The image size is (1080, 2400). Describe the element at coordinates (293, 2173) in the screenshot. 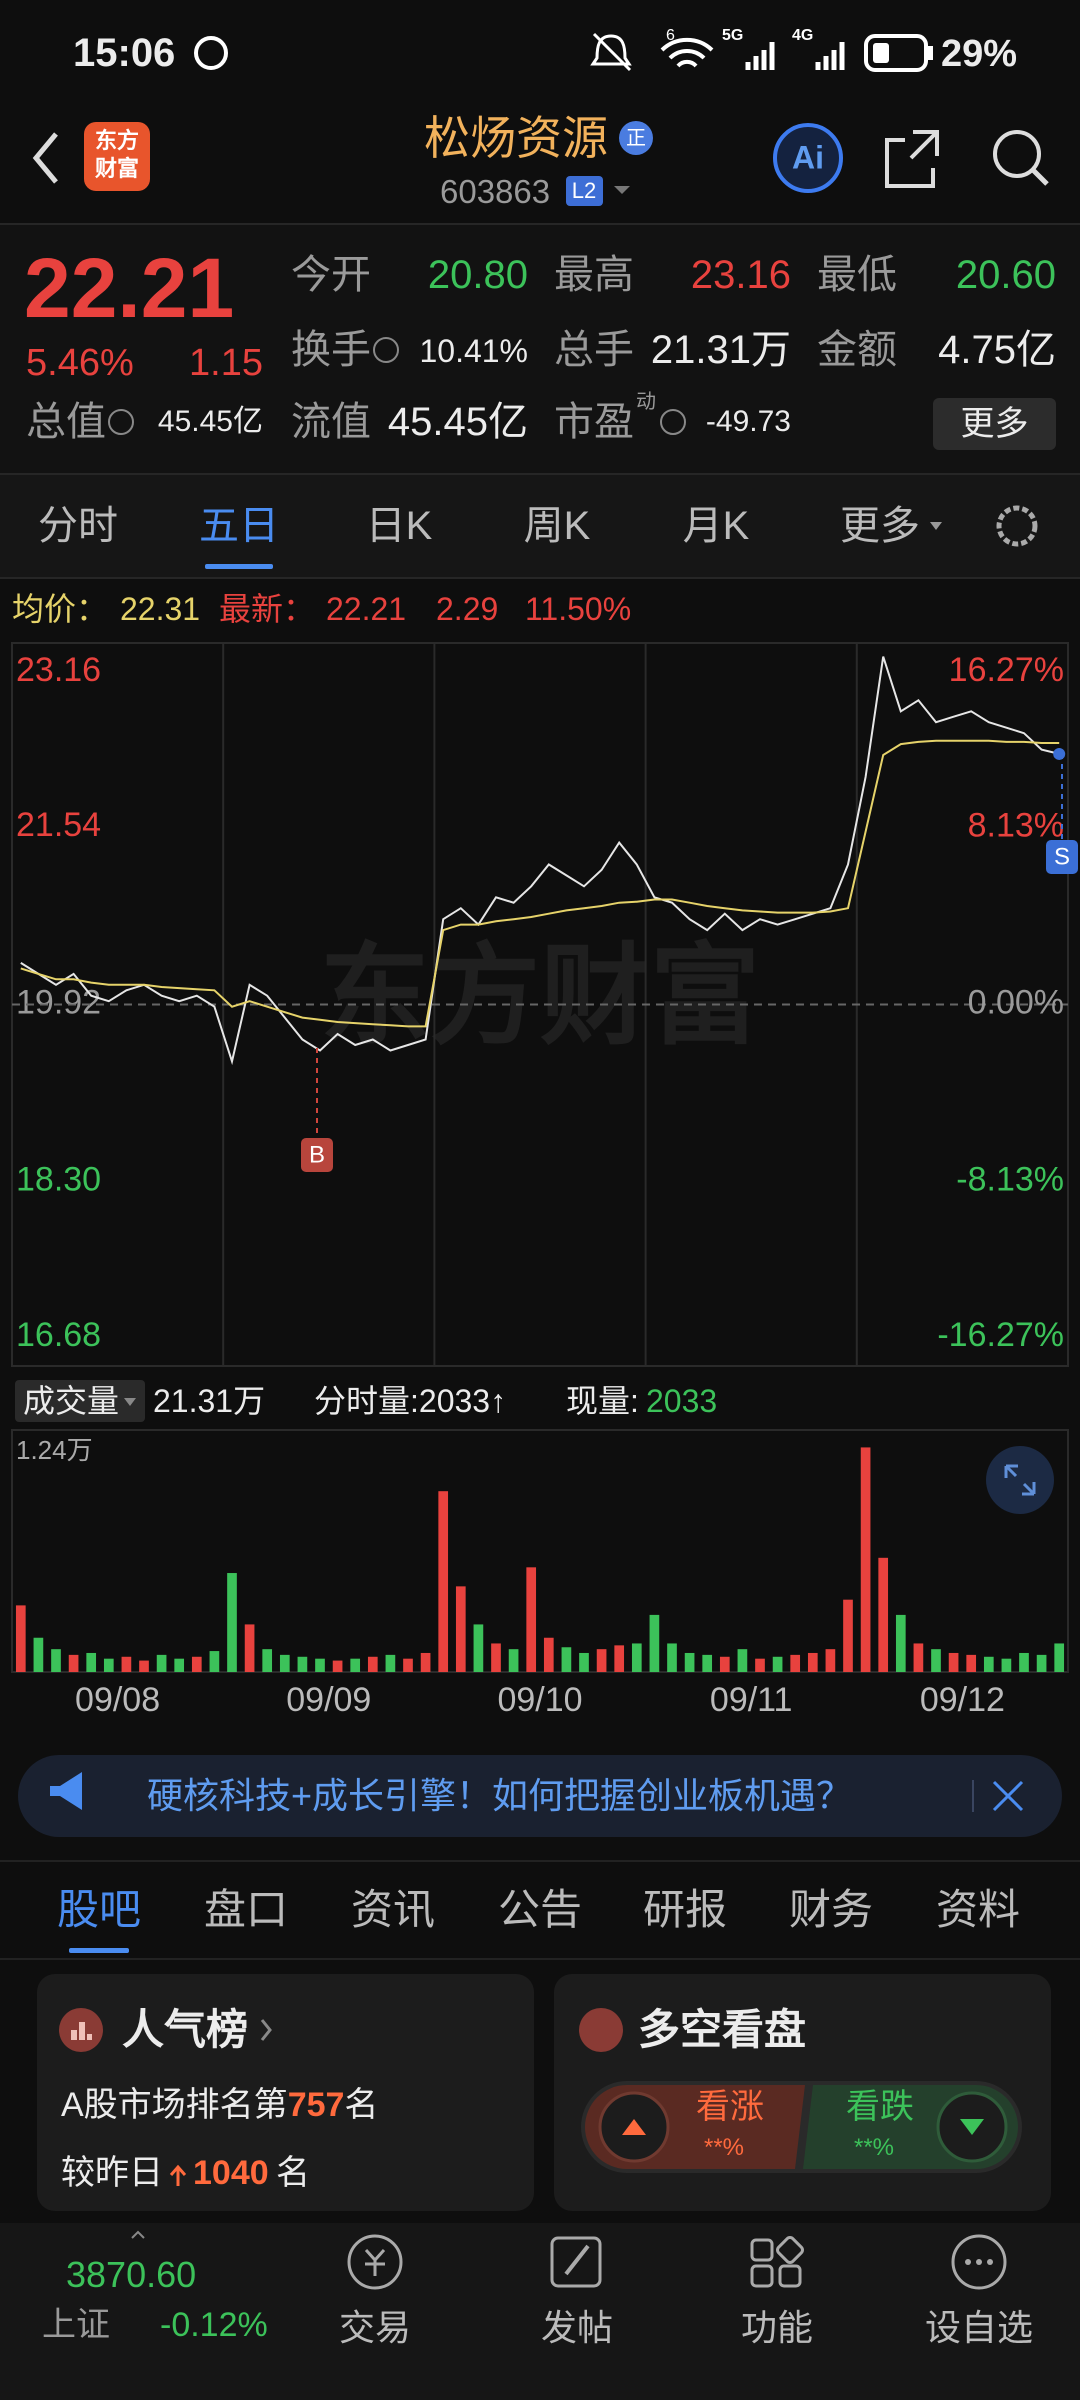

I see `change-suffix: 名` at that location.